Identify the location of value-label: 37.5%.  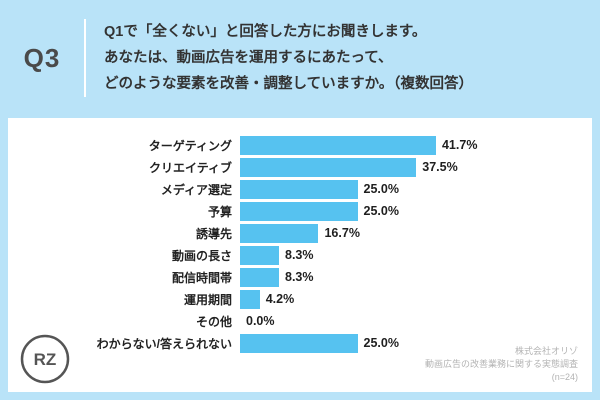
(440, 167).